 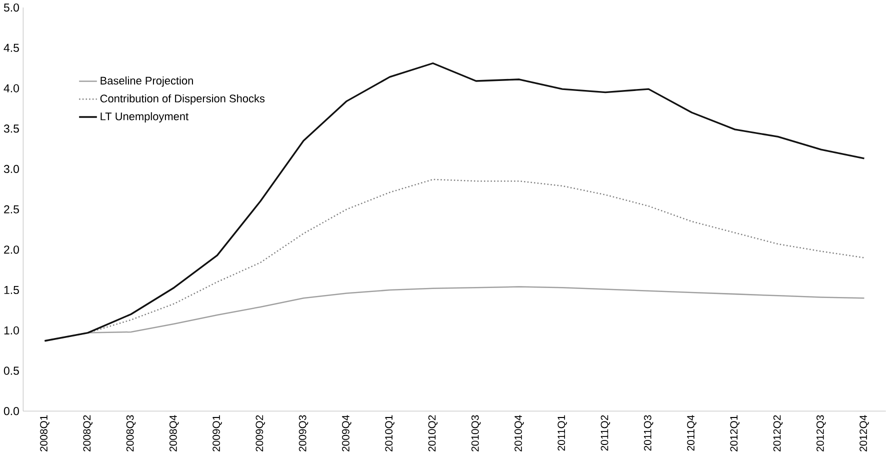 I want to click on x-tick-label: 2012Q2, so click(x=778, y=433).